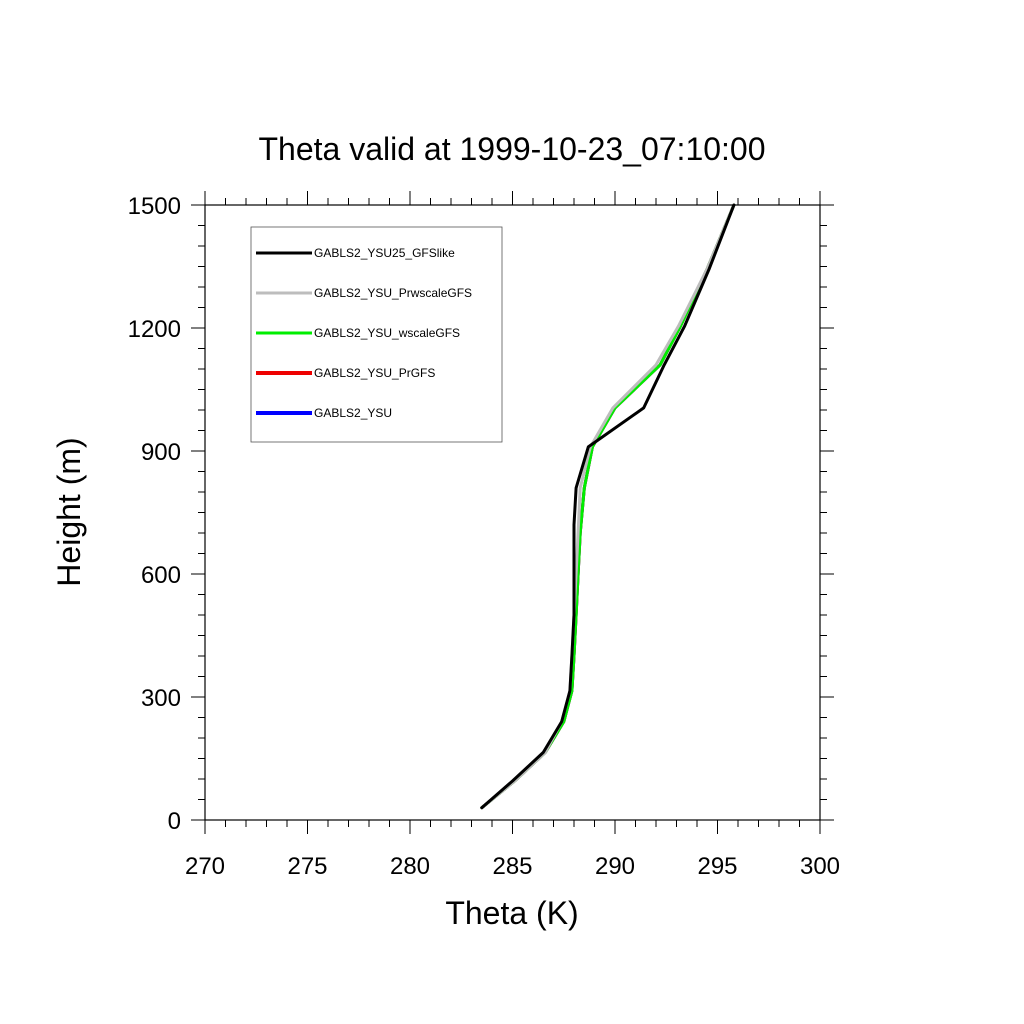 The width and height of the screenshot is (1024, 1024). What do you see at coordinates (307, 866) in the screenshot?
I see `x-tick-label: 275` at bounding box center [307, 866].